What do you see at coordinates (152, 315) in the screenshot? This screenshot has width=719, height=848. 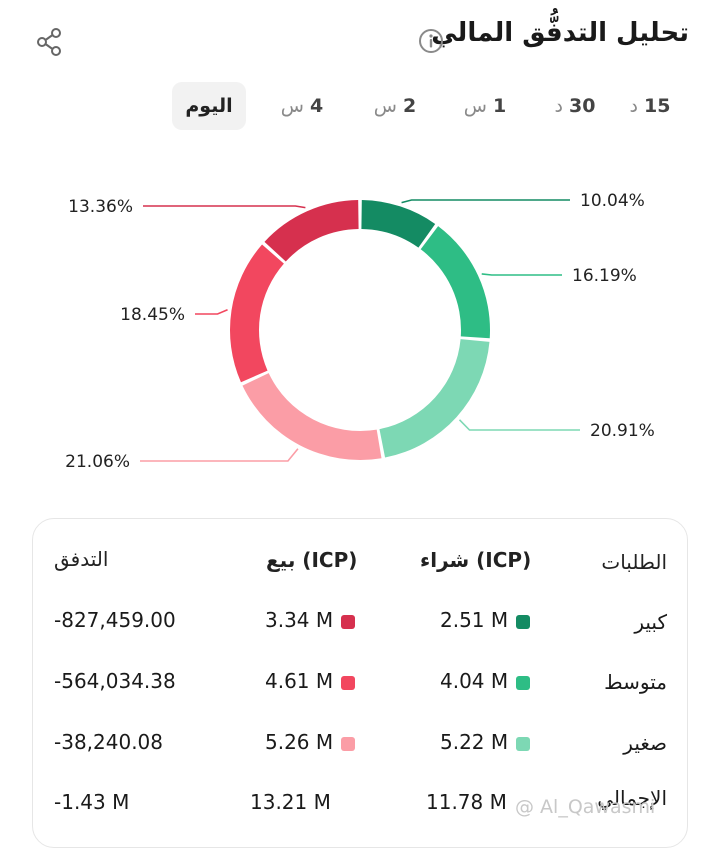 I see `slice-label-5: 18.45%` at bounding box center [152, 315].